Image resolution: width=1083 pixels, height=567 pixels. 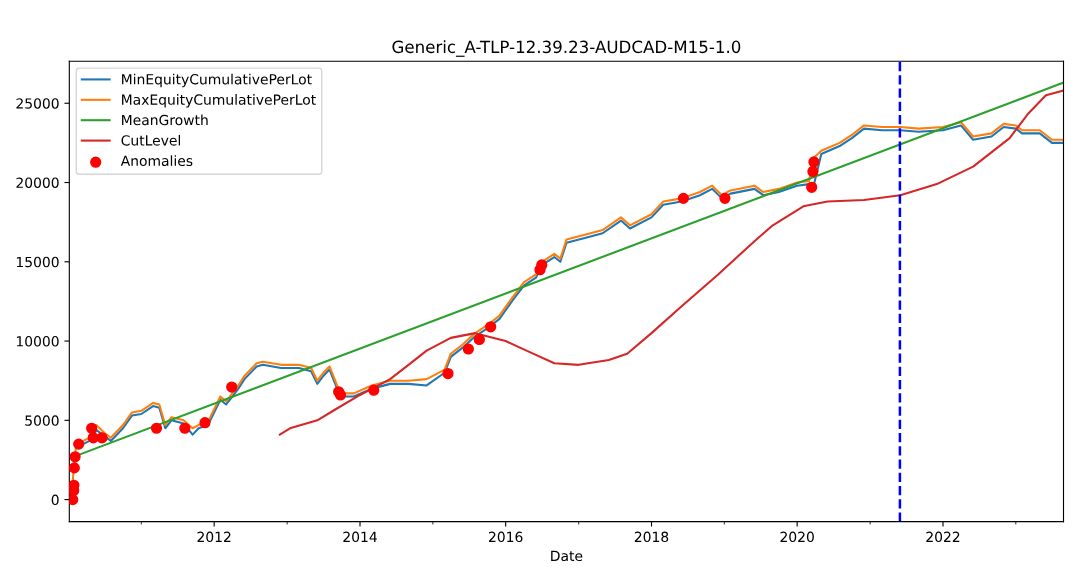 I want to click on x-tick-label: 2020, so click(x=797, y=537).